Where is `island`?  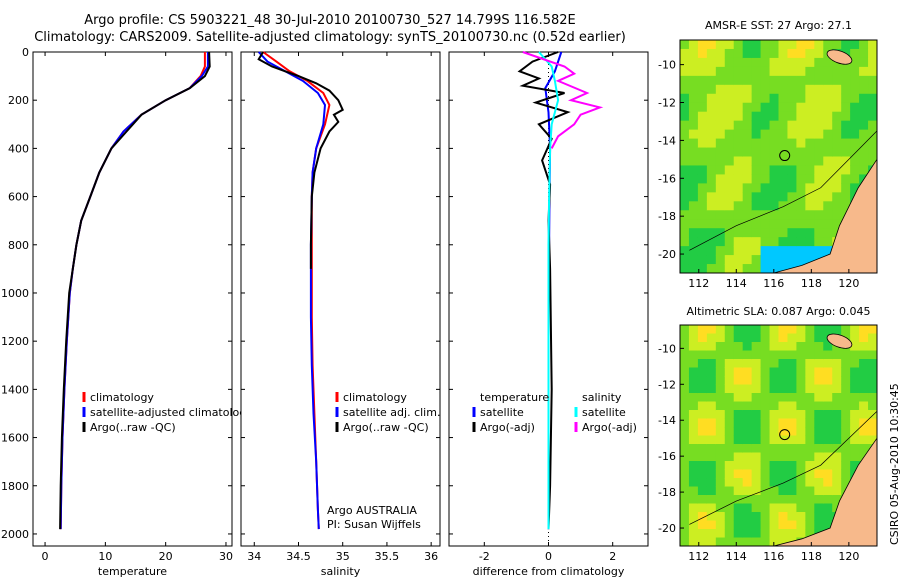
island is located at coordinates (839, 341).